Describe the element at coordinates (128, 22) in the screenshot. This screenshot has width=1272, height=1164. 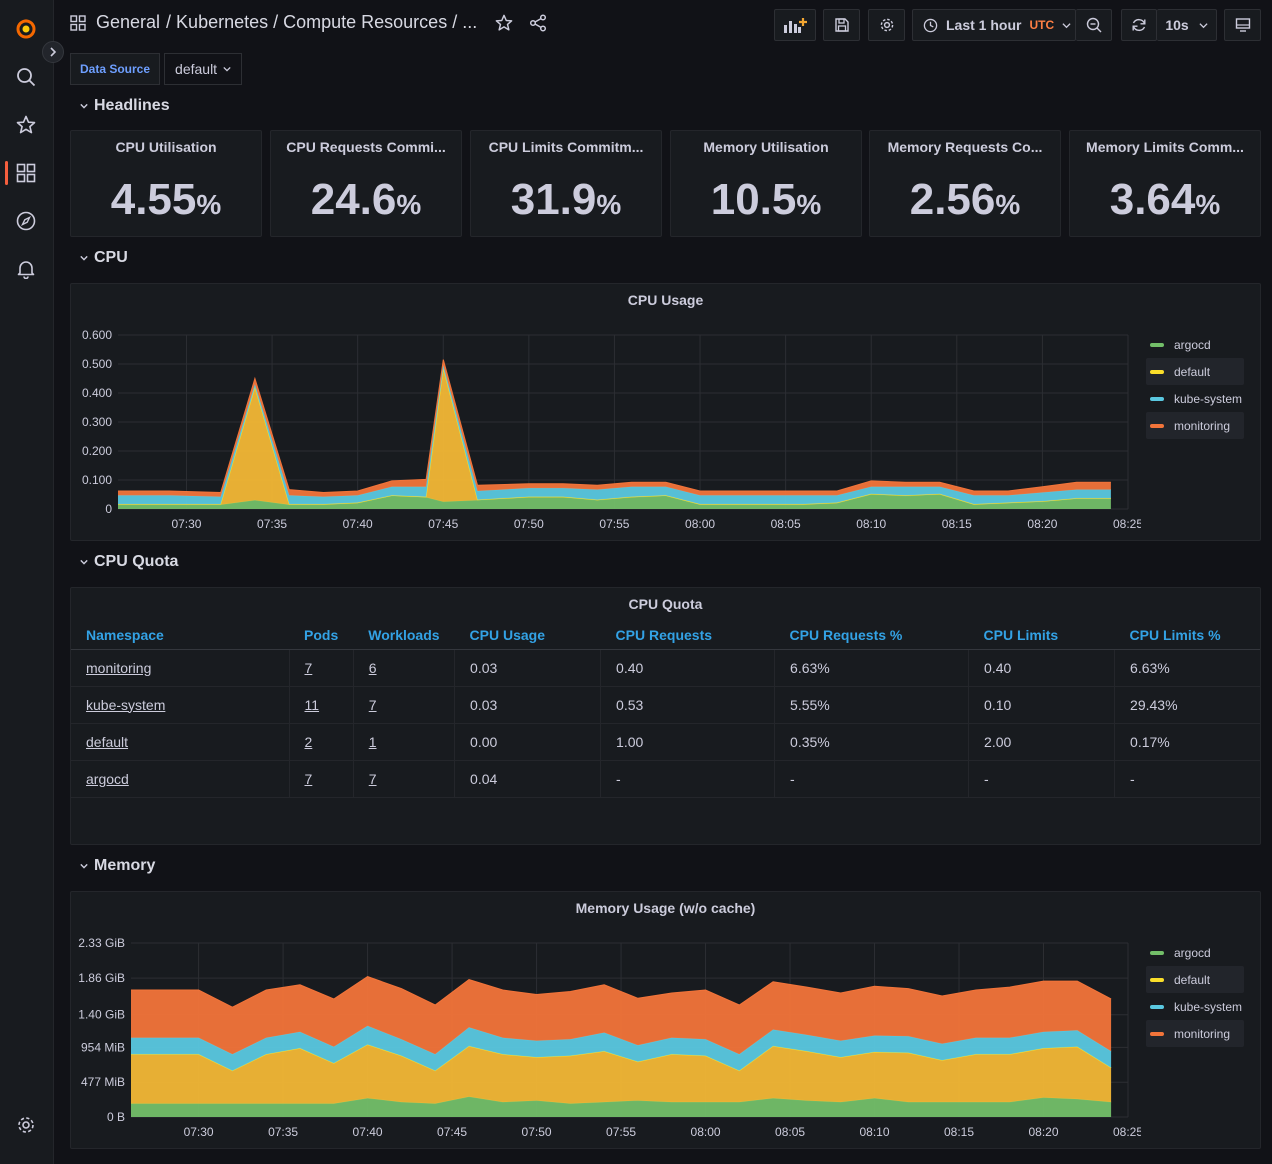
I see `breadcrumb-folder: General` at that location.